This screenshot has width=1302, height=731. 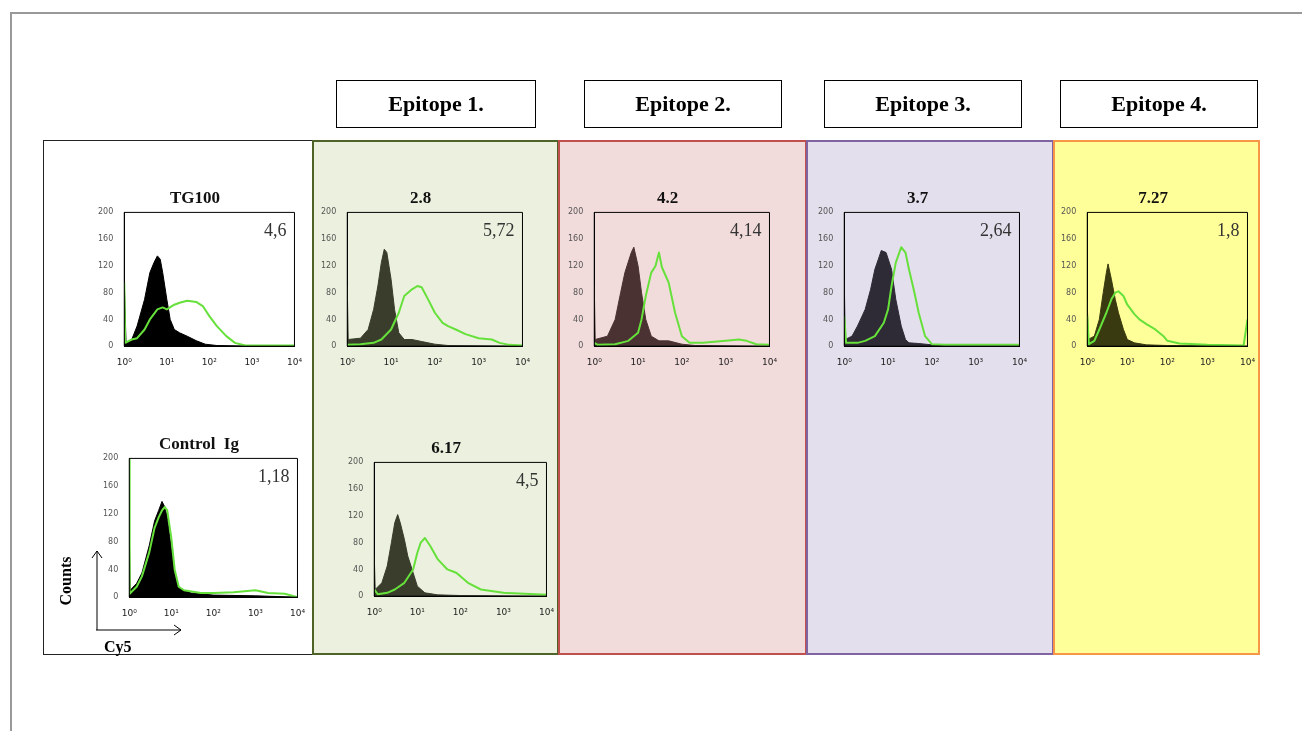 What do you see at coordinates (917, 197) in the screenshot?
I see `chart-title: 3.7` at bounding box center [917, 197].